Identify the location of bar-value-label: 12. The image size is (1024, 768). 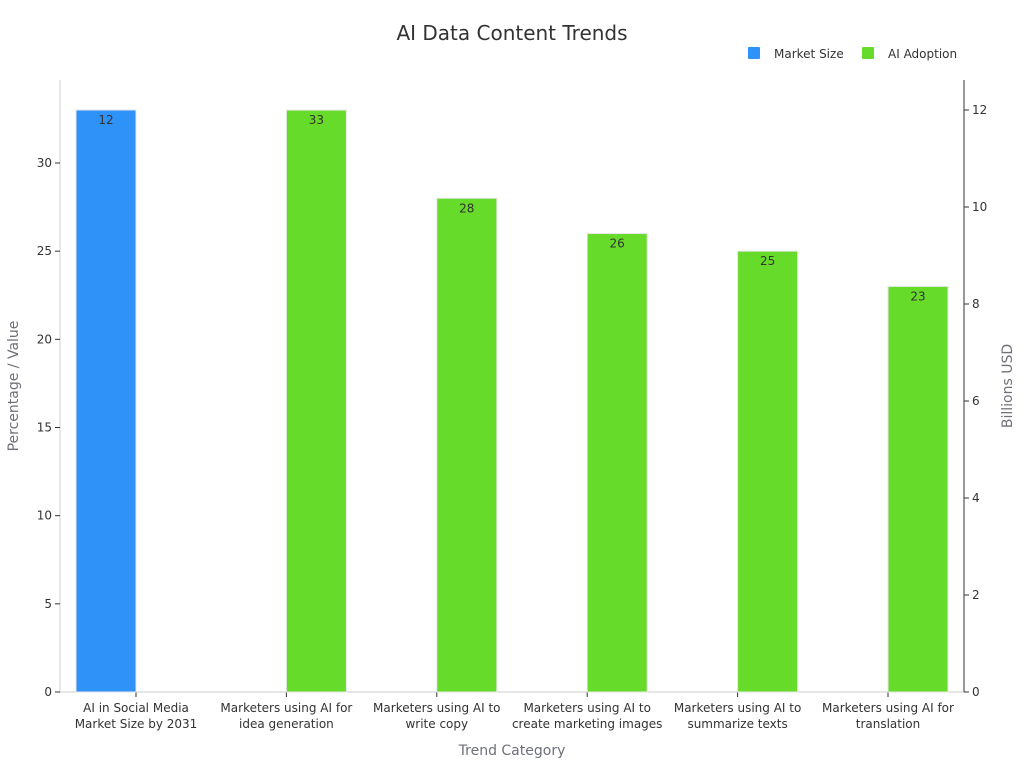
(105, 120).